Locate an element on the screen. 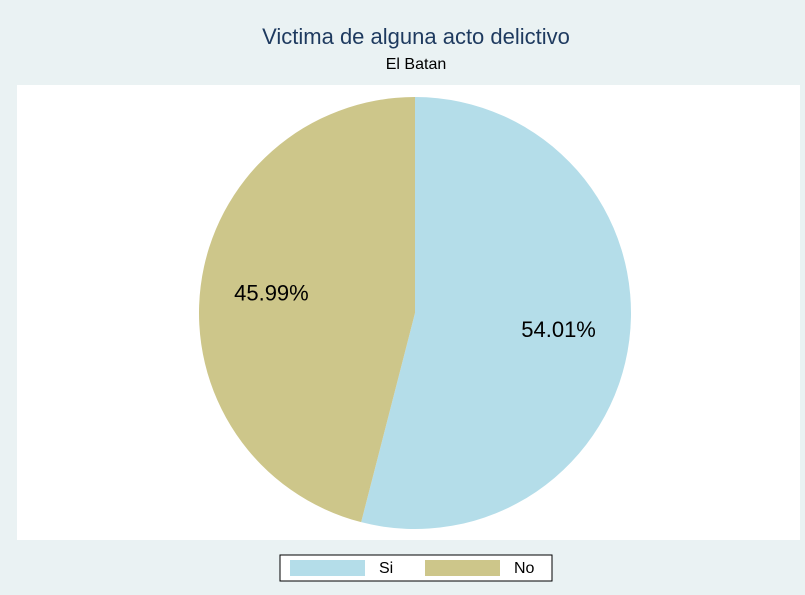  legend-label: Si is located at coordinates (386, 568).